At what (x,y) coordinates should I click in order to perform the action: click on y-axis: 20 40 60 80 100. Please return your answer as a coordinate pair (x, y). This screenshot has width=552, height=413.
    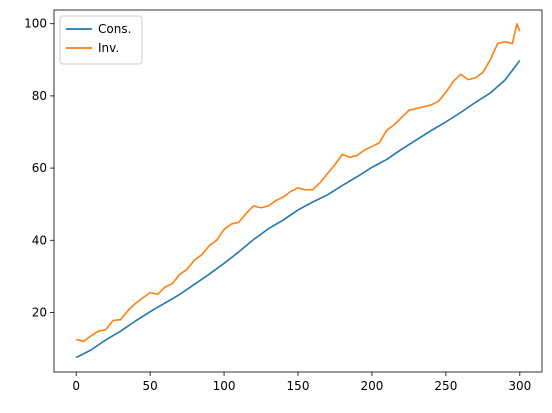
    Looking at the image, I should click on (39, 168).